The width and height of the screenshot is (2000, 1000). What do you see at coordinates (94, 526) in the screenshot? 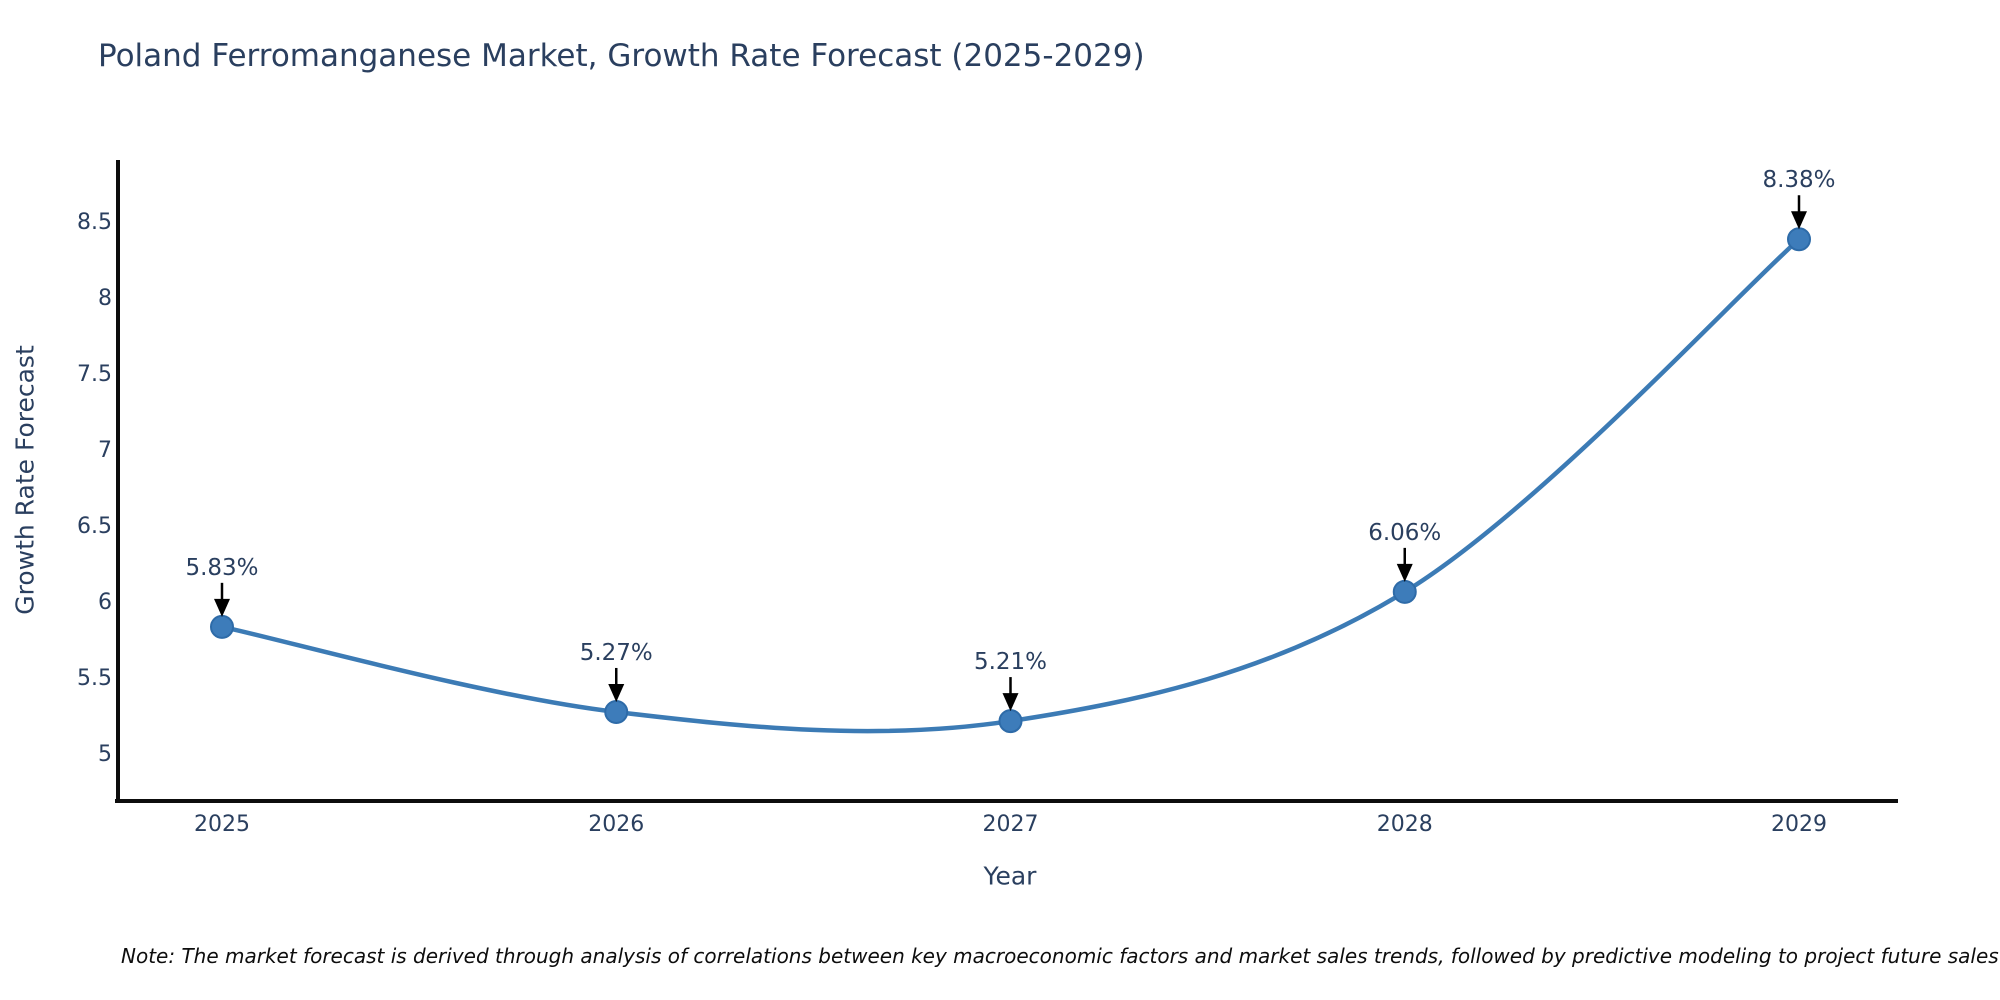
I see `y-tick-label: 6.5` at bounding box center [94, 526].